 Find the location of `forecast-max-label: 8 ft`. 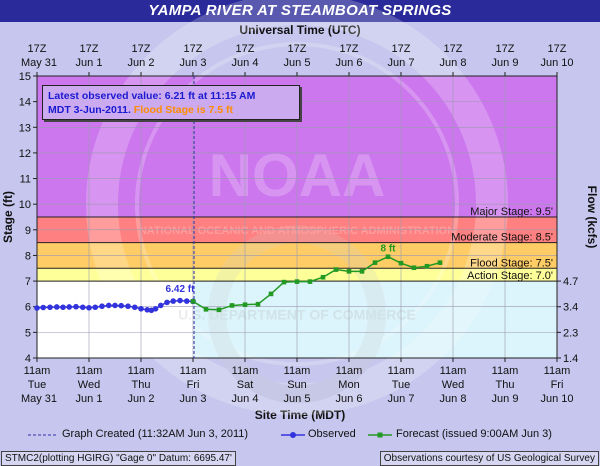

forecast-max-label: 8 ft is located at coordinates (389, 248).